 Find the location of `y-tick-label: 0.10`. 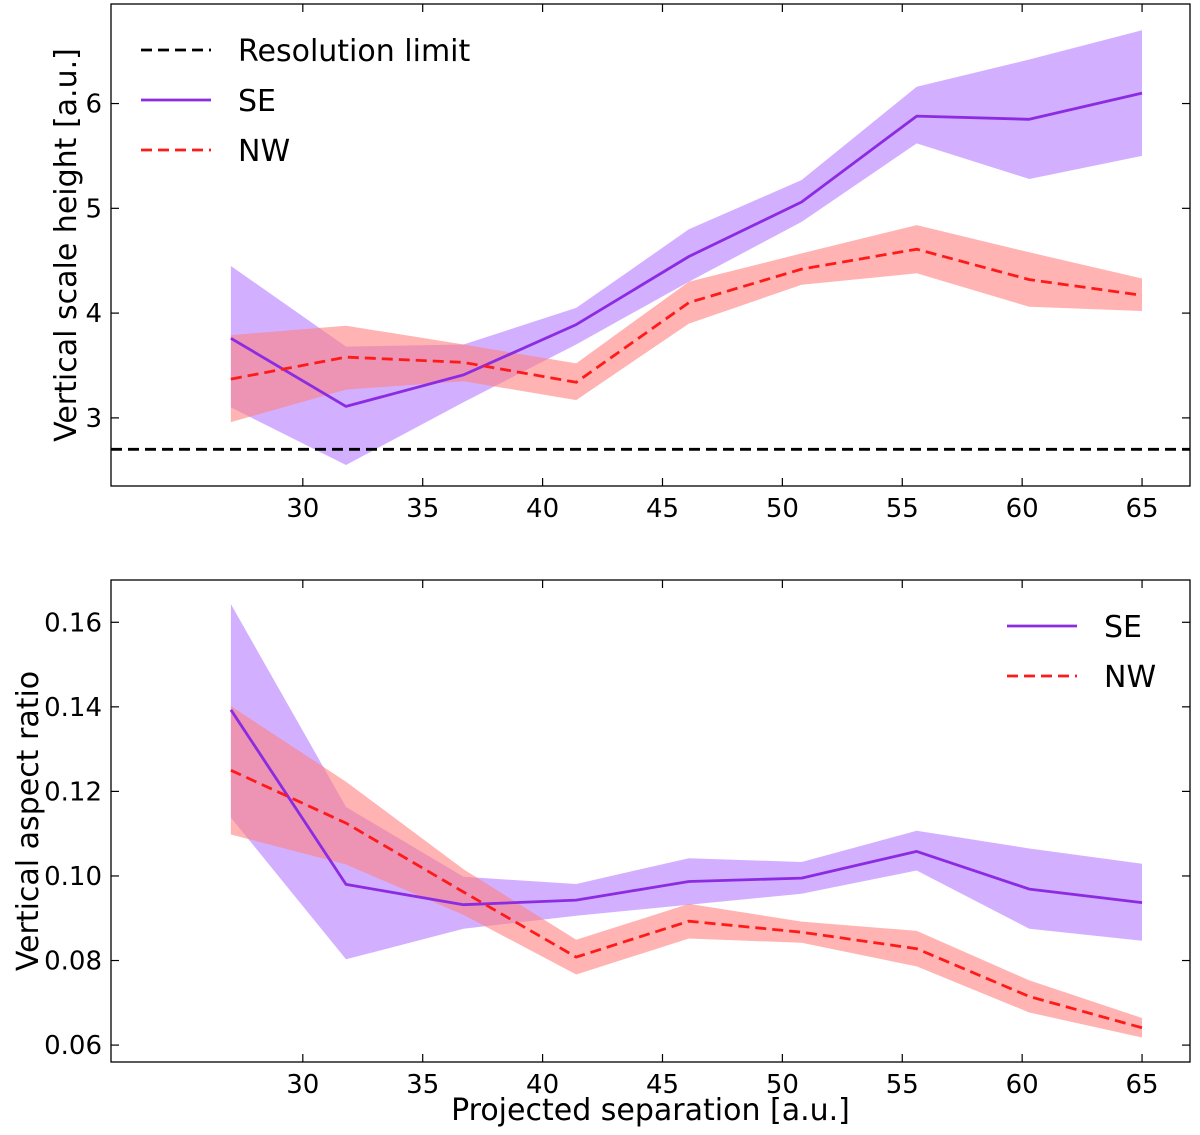

y-tick-label: 0.10 is located at coordinates (73, 877).